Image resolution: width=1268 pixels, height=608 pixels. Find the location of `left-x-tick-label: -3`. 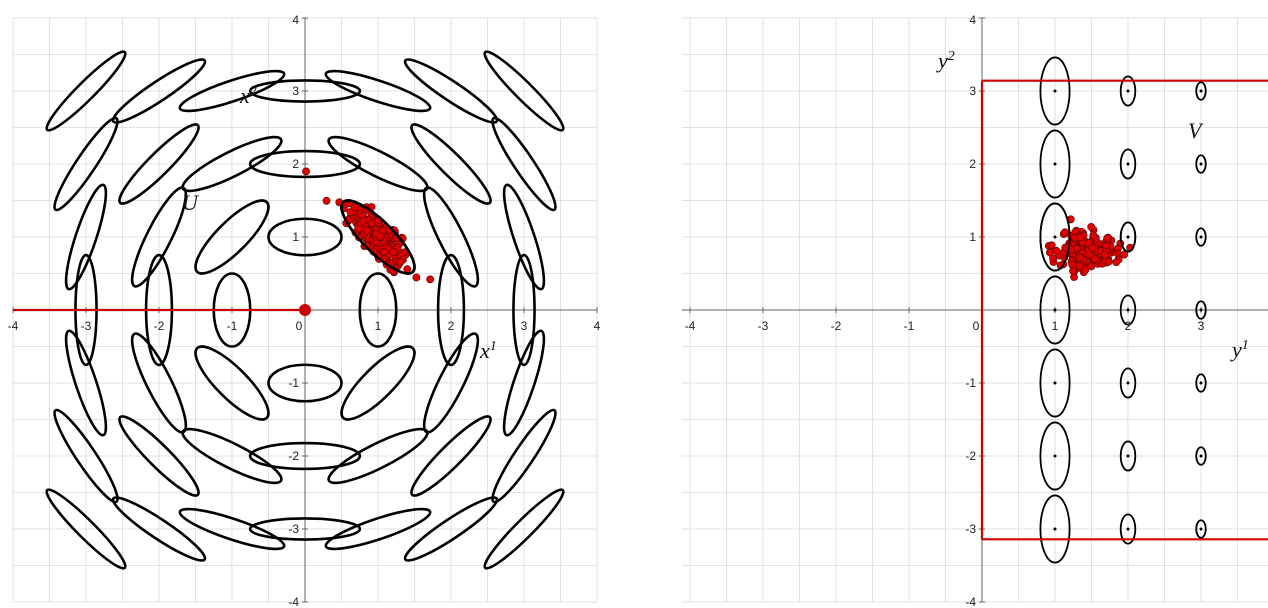

left-x-tick-label: -3 is located at coordinates (86, 326).